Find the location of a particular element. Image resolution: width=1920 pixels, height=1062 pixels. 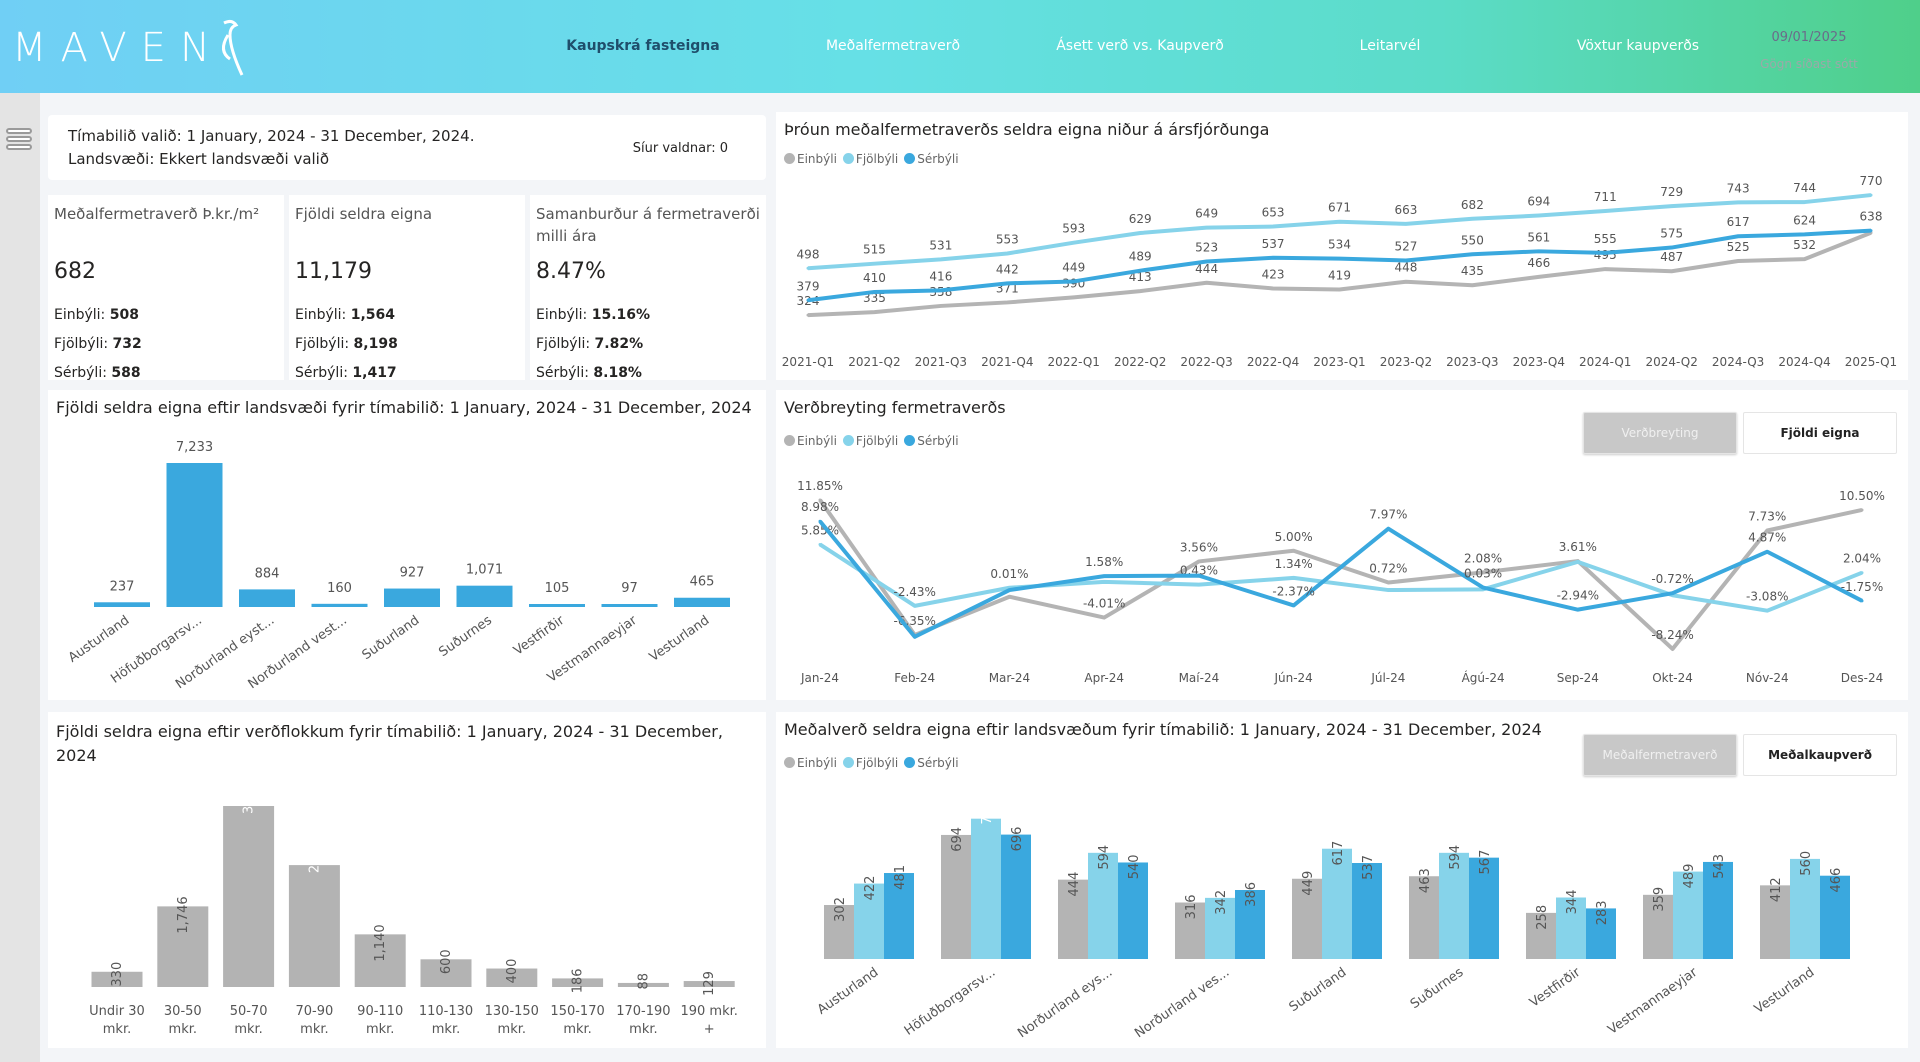

data-label: 2.04% is located at coordinates (1862, 559).